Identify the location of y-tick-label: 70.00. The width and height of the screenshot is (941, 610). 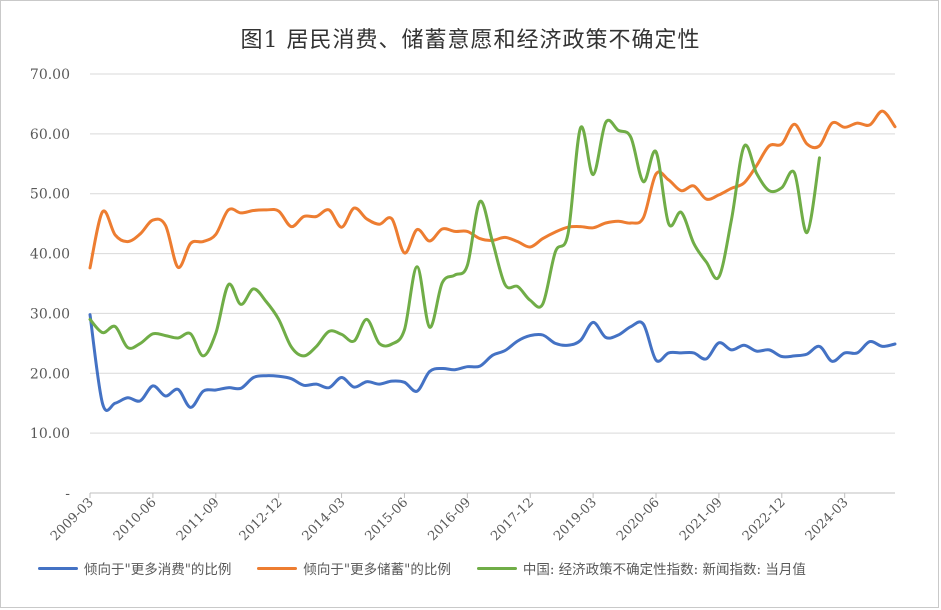
(50, 75).